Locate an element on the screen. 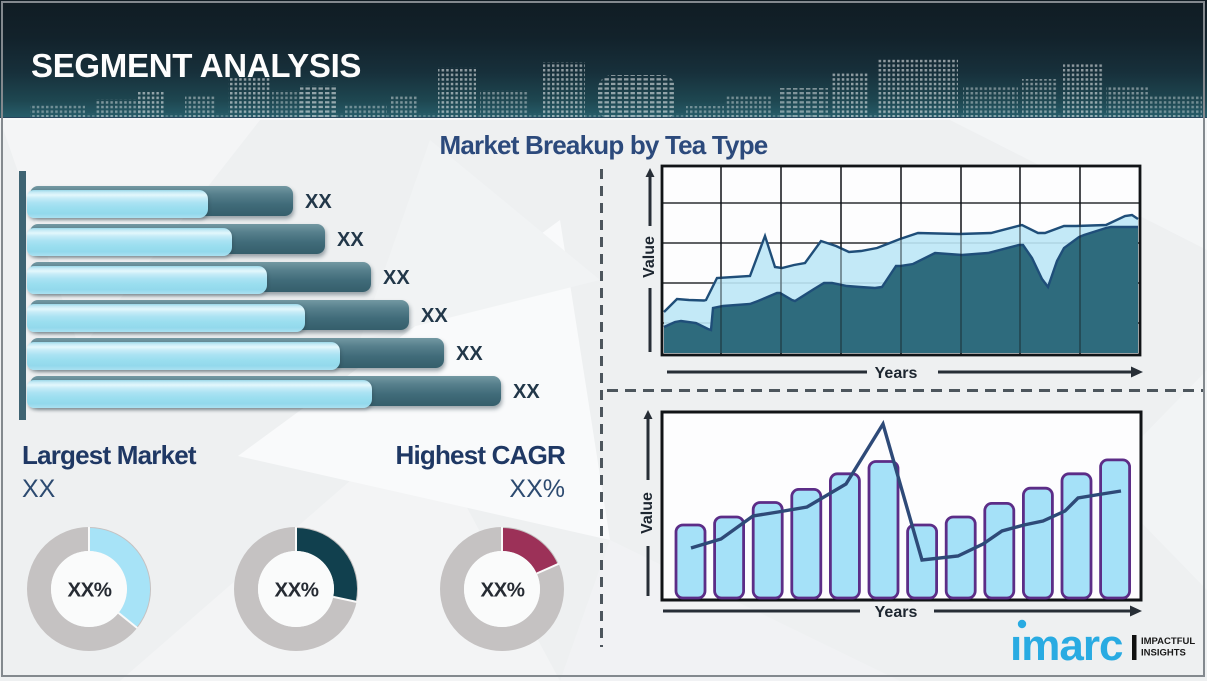 The width and height of the screenshot is (1207, 681). svg-text: IMPACTFUL is located at coordinates (1168, 641).